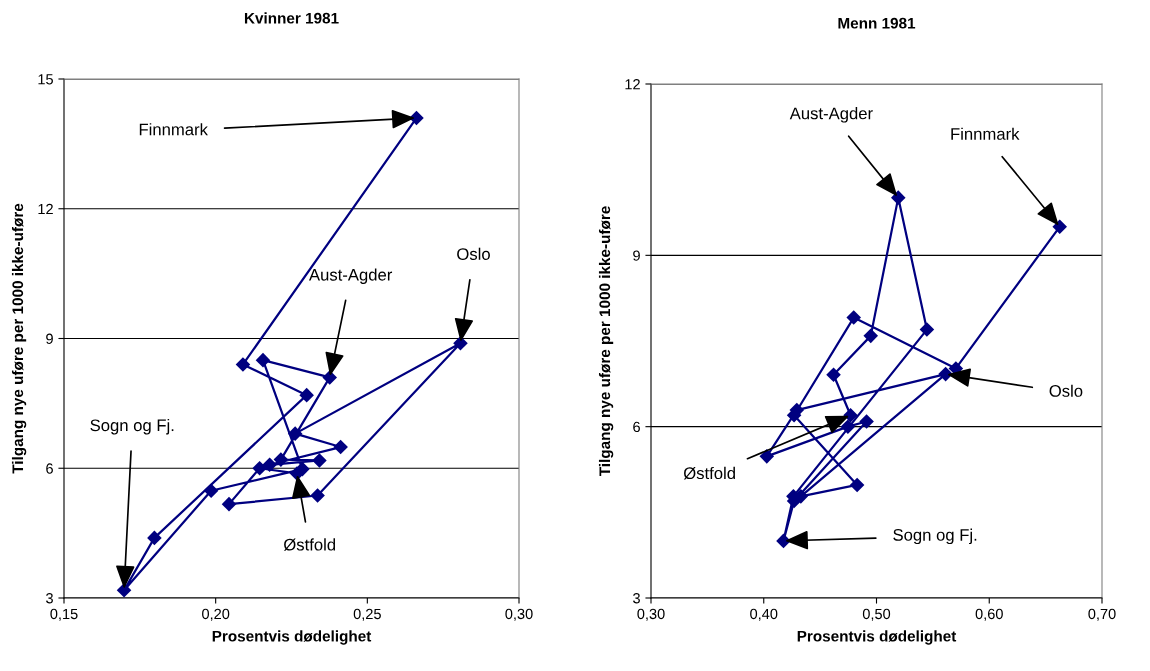 Image resolution: width=1150 pixels, height=671 pixels. I want to click on chart-title: Kvinner 1981, so click(291, 18).